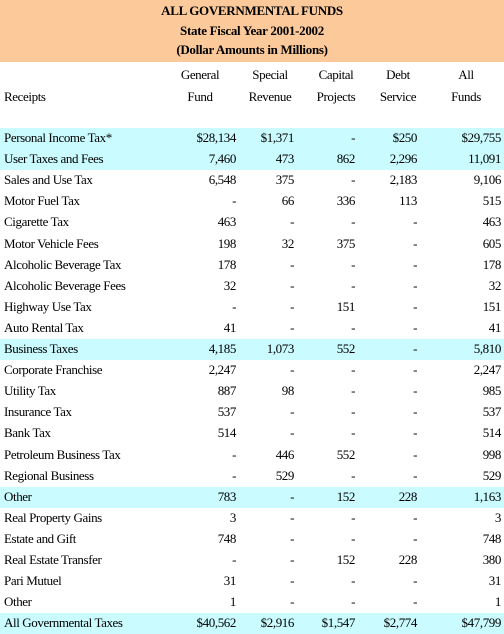 The height and width of the screenshot is (634, 504). Describe the element at coordinates (481, 137) in the screenshot. I see `cell: $29,755` at that location.